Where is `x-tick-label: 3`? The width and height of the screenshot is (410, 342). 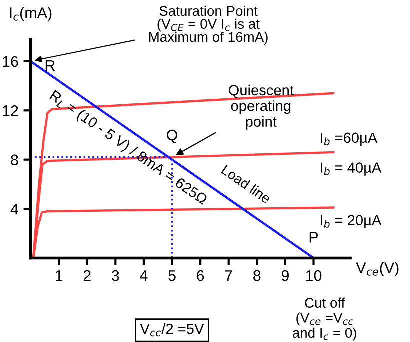
x-tick-label: 3 is located at coordinates (116, 276).